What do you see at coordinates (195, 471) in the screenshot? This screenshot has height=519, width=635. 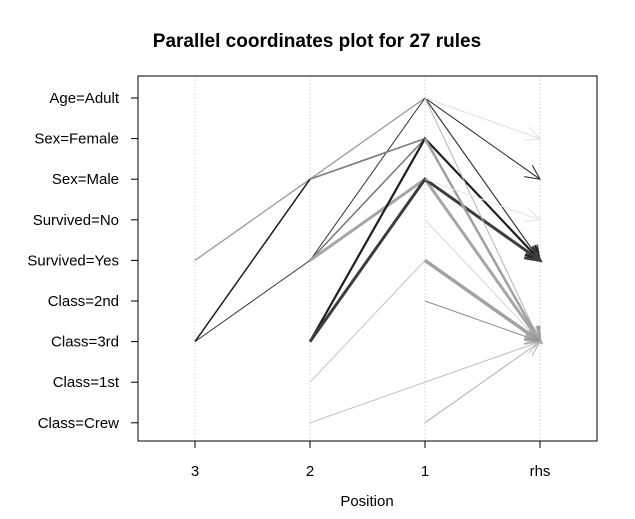 I see `x-tick-label: 3` at bounding box center [195, 471].